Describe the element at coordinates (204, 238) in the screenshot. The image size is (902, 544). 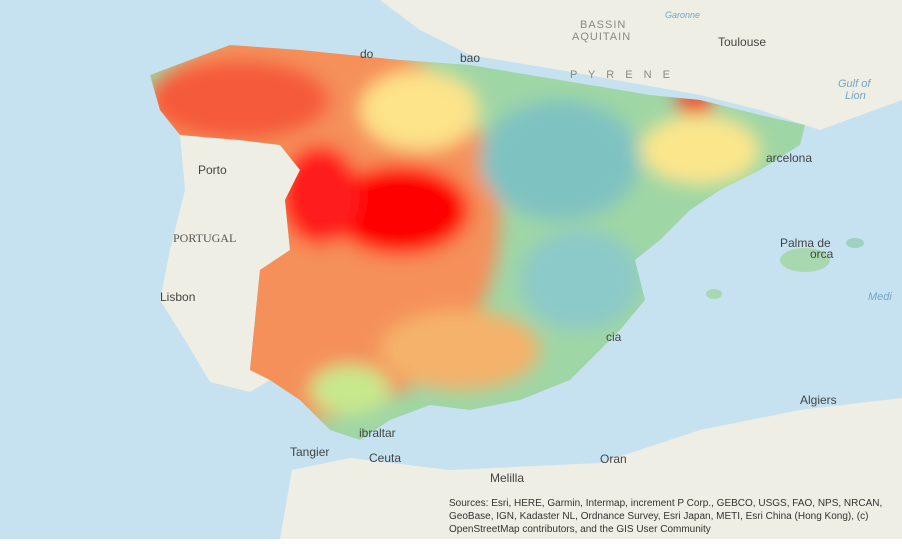
I see `label: PORTUGAL` at that location.